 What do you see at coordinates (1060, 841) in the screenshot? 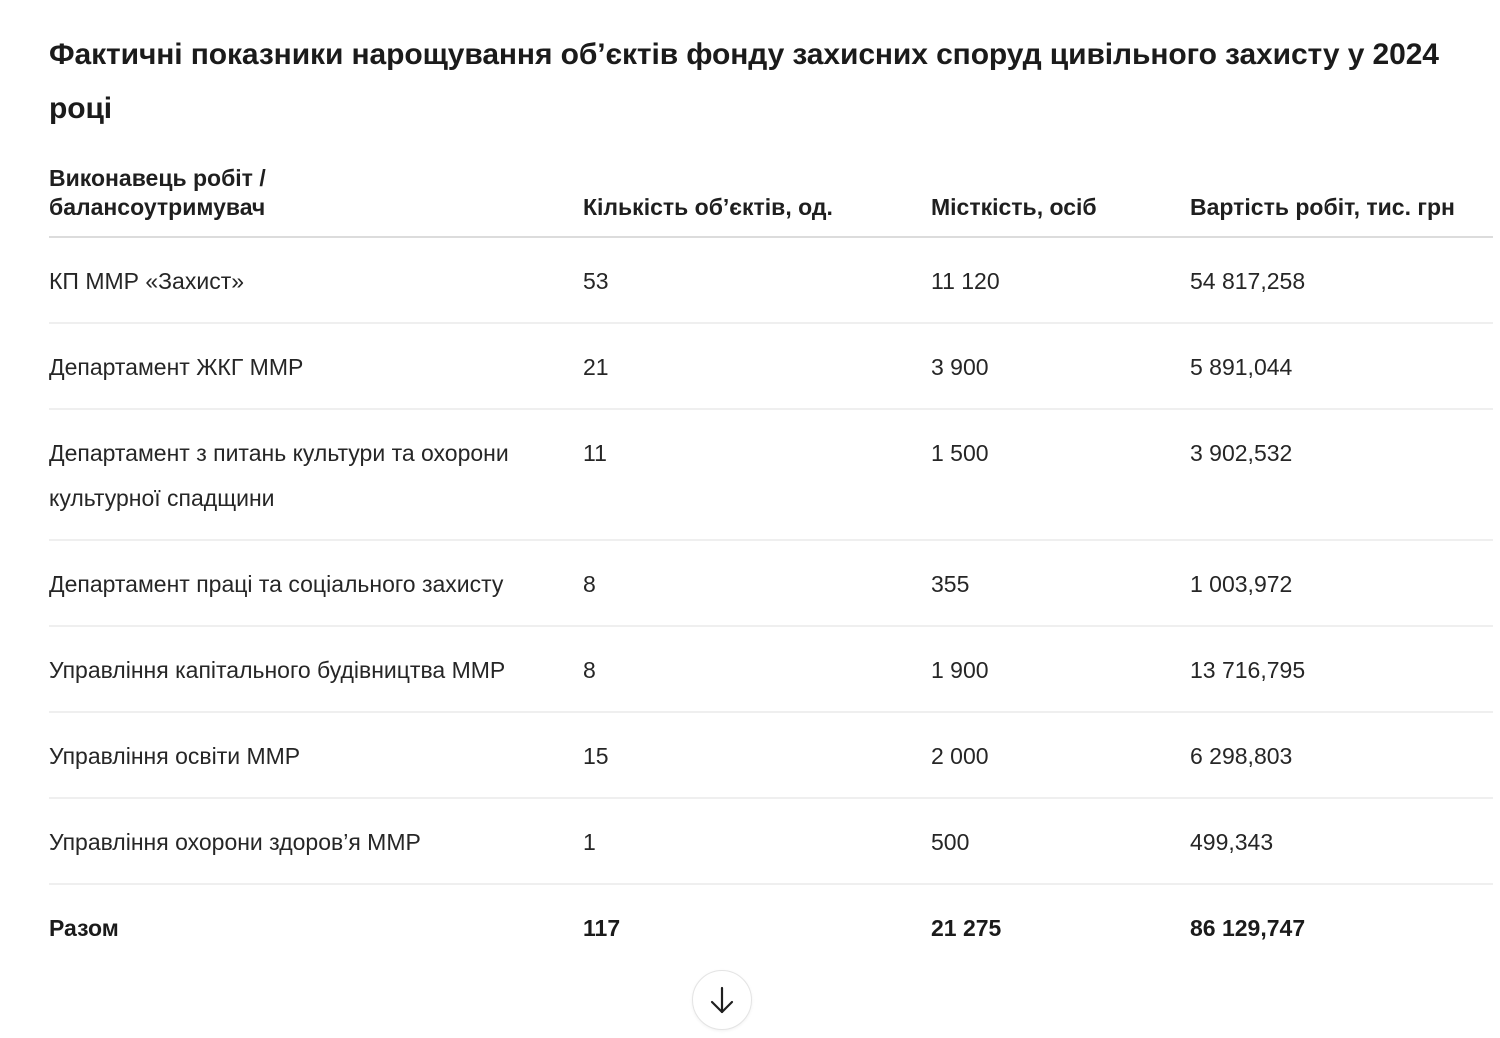
I see `cell-capacity: 500` at bounding box center [1060, 841].